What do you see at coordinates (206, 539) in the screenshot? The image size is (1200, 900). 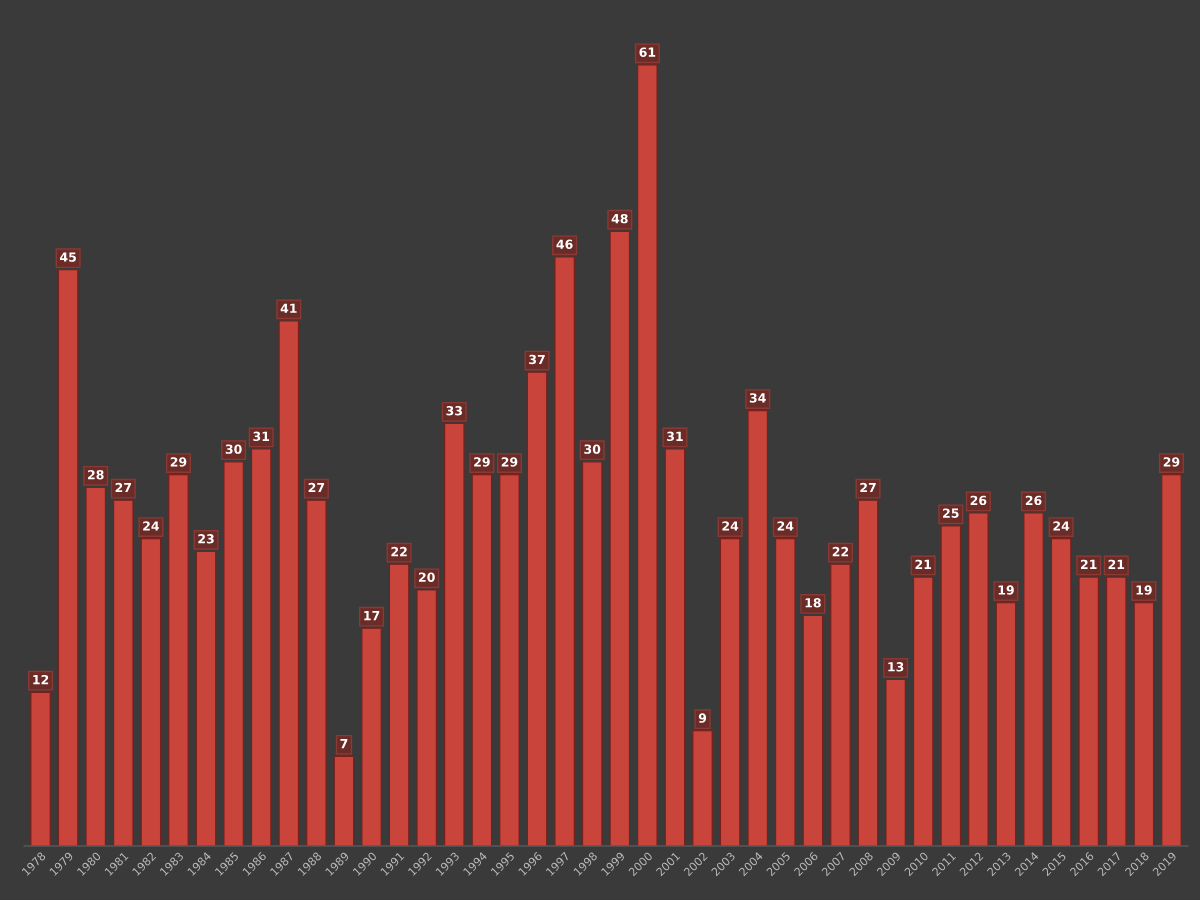 I see `data-label: 23` at bounding box center [206, 539].